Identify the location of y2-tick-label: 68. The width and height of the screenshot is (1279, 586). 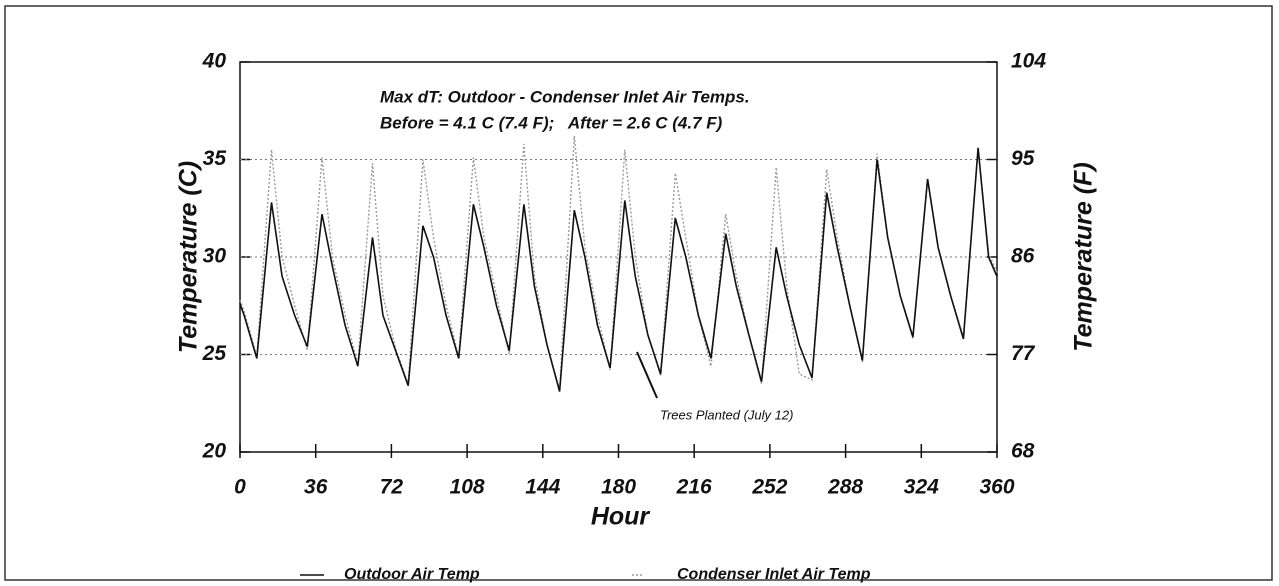
(1023, 451).